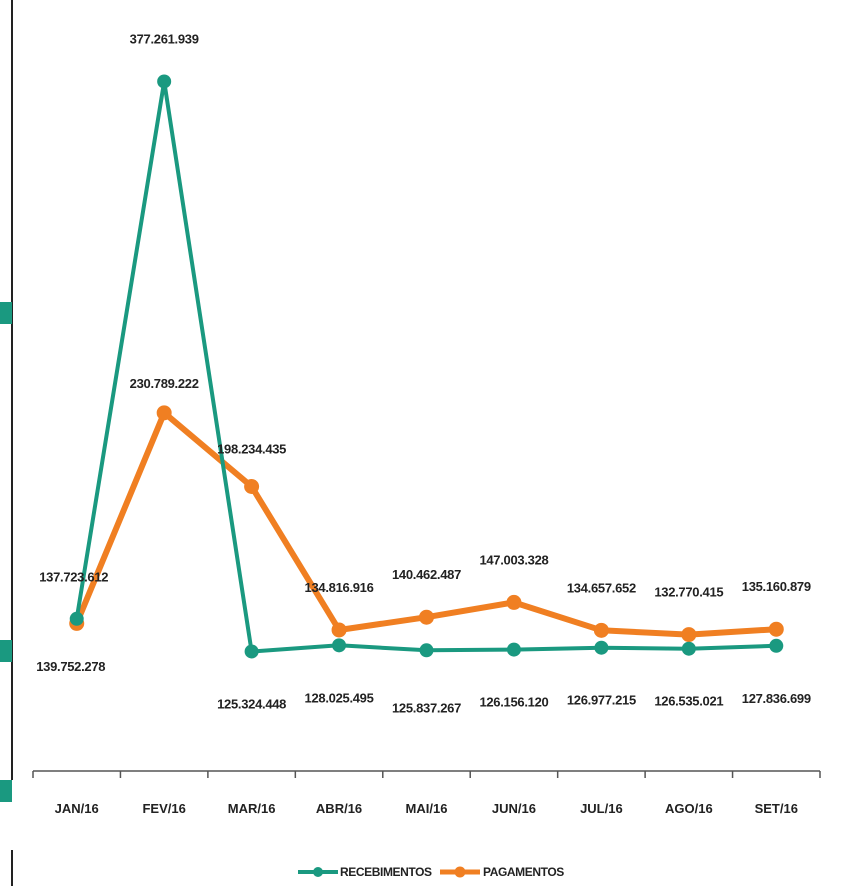 The width and height of the screenshot is (852, 886). What do you see at coordinates (163, 808) in the screenshot?
I see `x-tick-label: FEV/16` at bounding box center [163, 808].